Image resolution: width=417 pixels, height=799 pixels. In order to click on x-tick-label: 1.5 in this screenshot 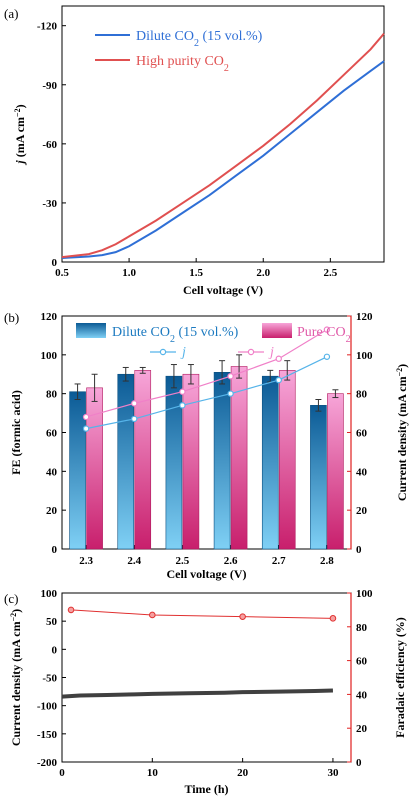, I will do `click(196, 273)`.